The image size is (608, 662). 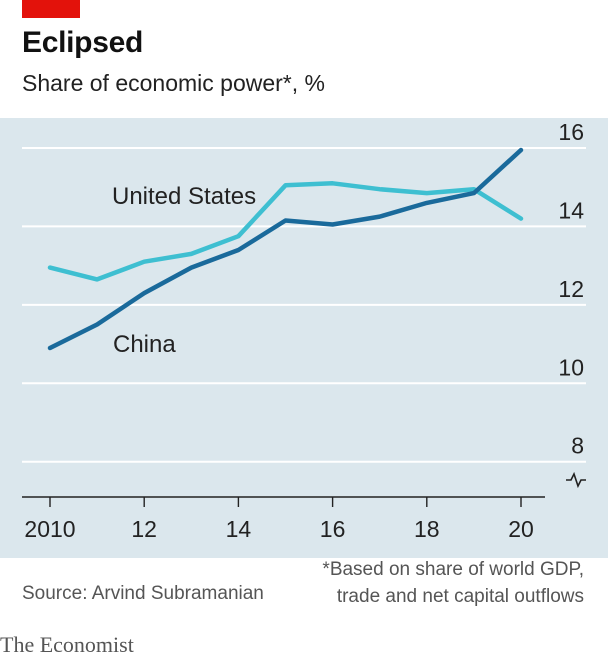 What do you see at coordinates (571, 210) in the screenshot?
I see `y-tick-label-14: 14` at bounding box center [571, 210].